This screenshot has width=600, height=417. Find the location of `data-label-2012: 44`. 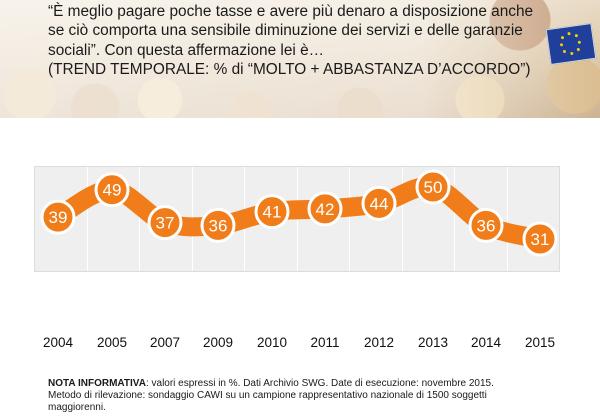

data-label-2012: 44 is located at coordinates (379, 203).